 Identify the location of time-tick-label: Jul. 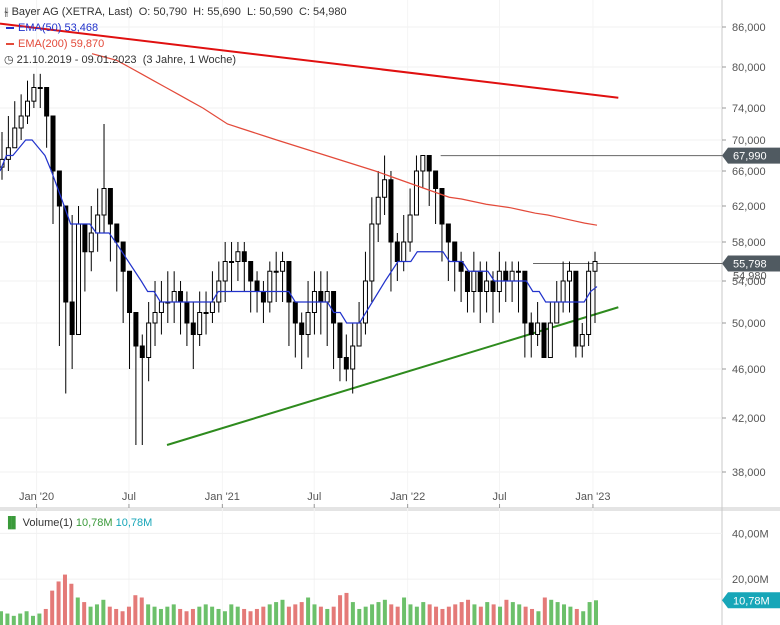
(499, 497).